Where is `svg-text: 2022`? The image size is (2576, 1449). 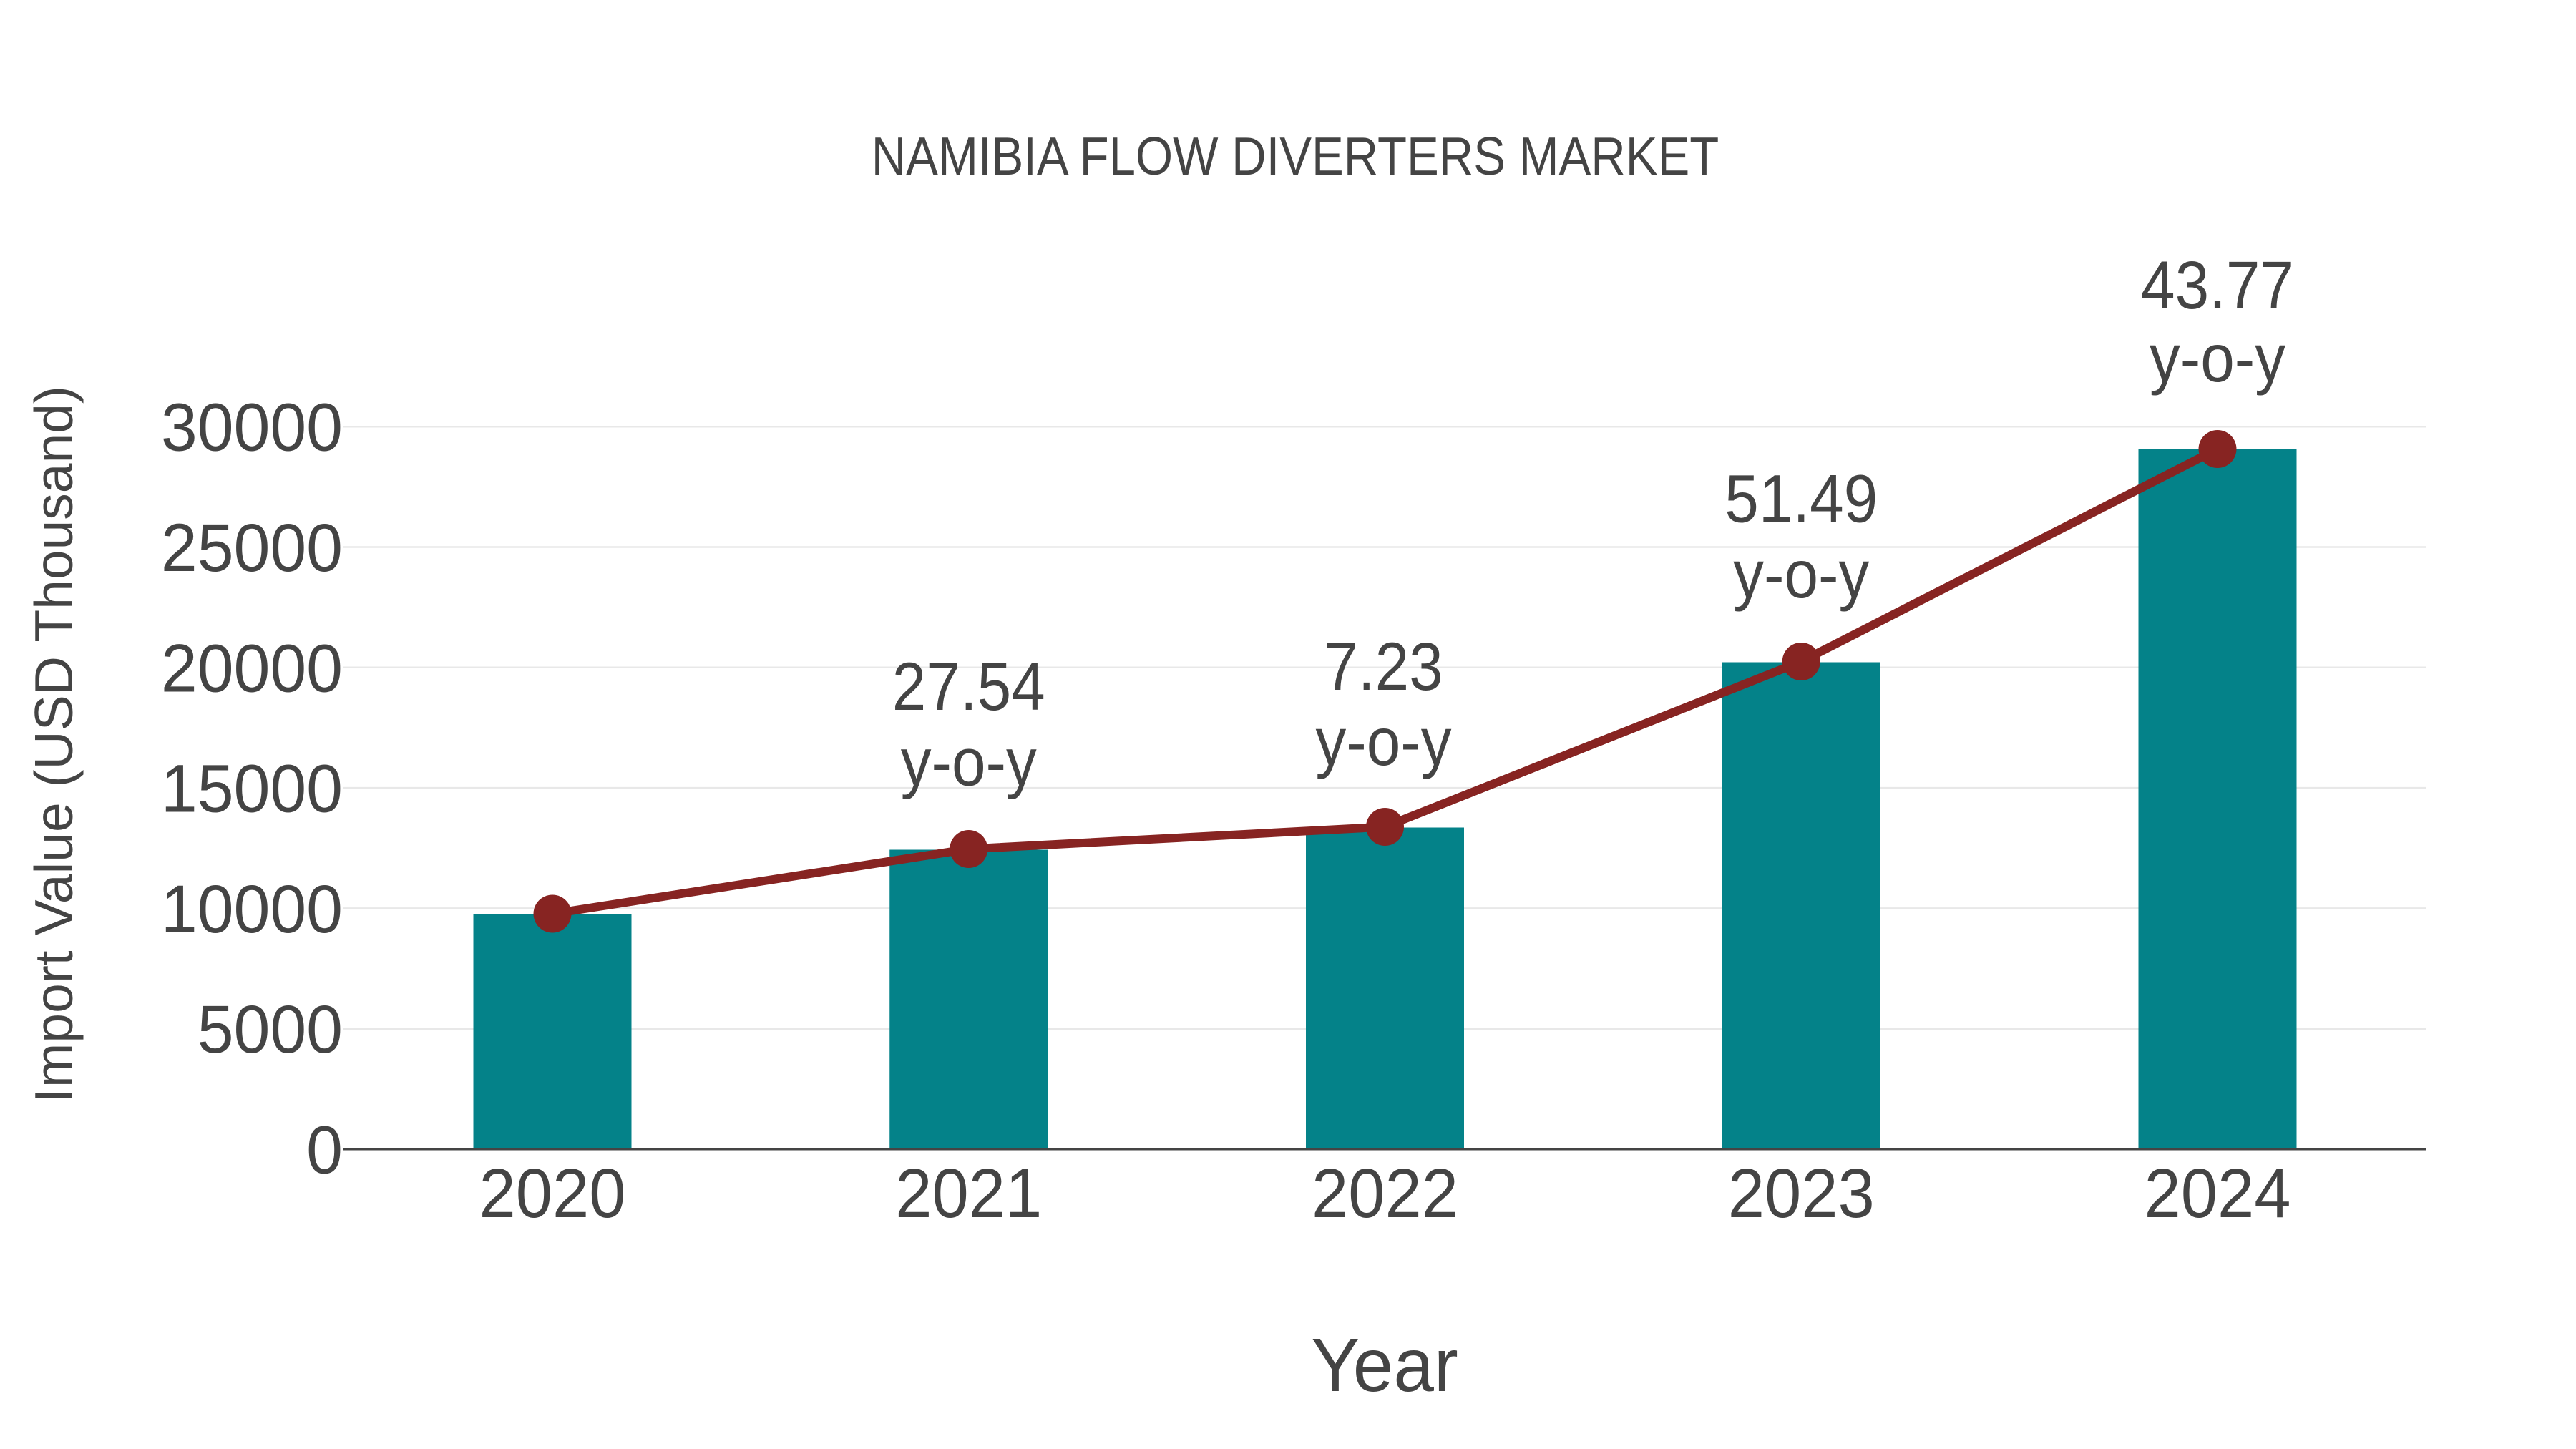 svg-text: 2022 is located at coordinates (1385, 1194).